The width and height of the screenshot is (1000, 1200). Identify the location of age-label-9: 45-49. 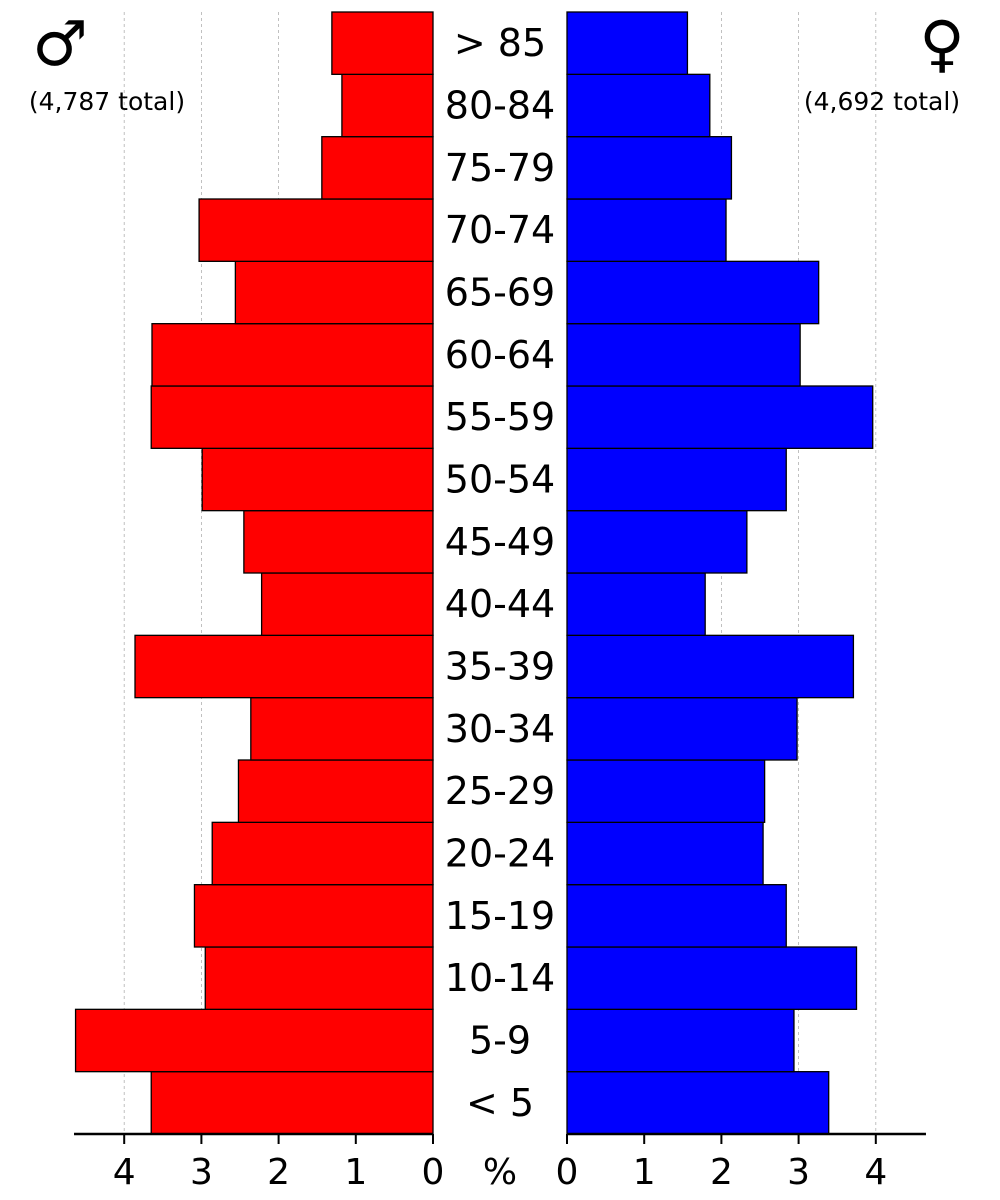
(500, 542).